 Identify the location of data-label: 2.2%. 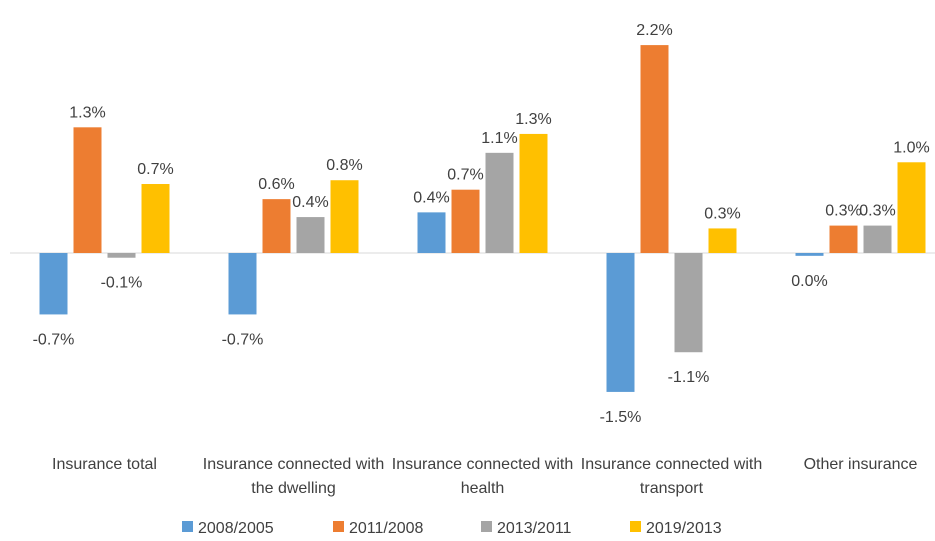
(654, 30).